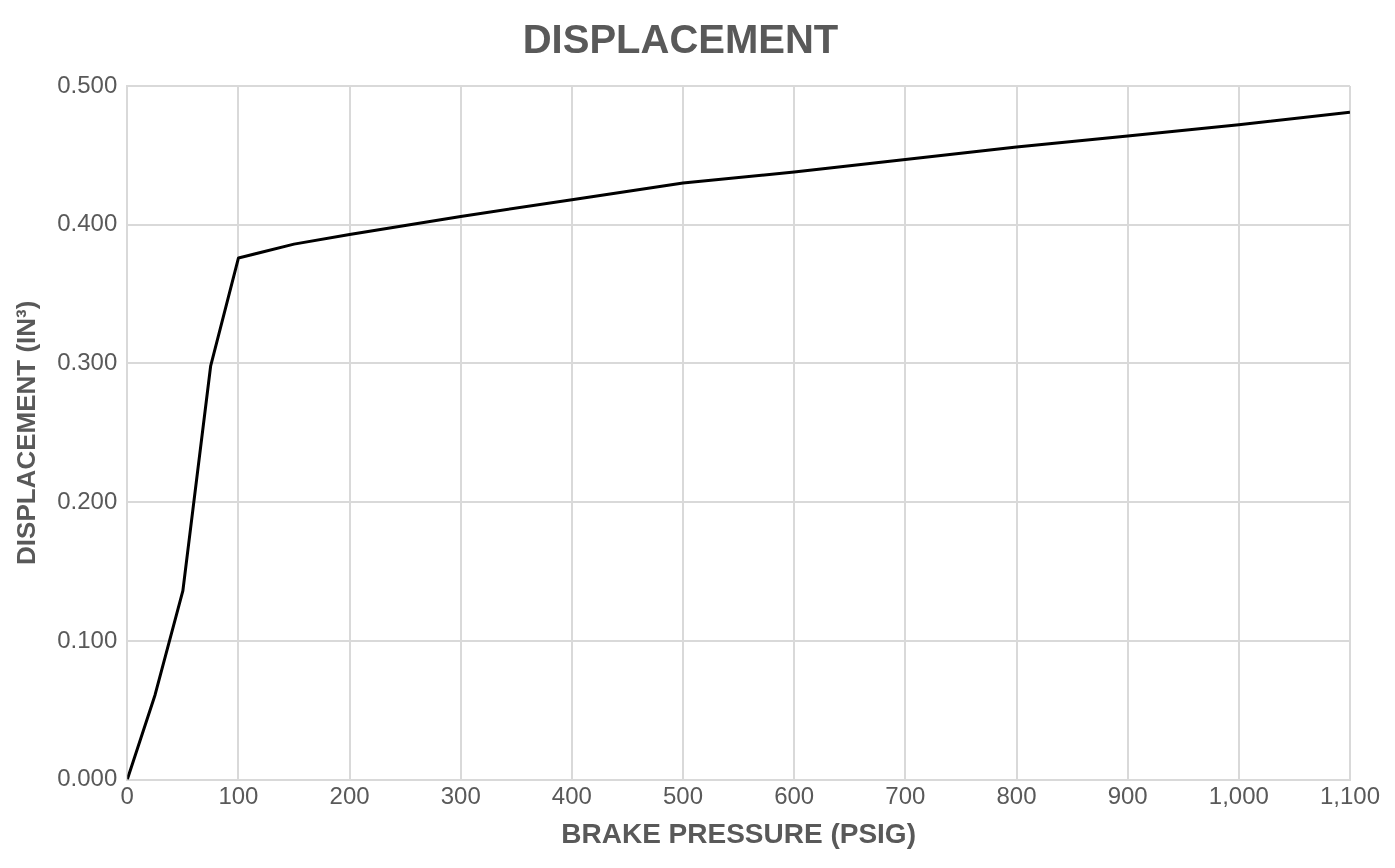 The height and width of the screenshot is (868, 1395). Describe the element at coordinates (1238, 795) in the screenshot. I see `x-tick-label: 1,000` at that location.